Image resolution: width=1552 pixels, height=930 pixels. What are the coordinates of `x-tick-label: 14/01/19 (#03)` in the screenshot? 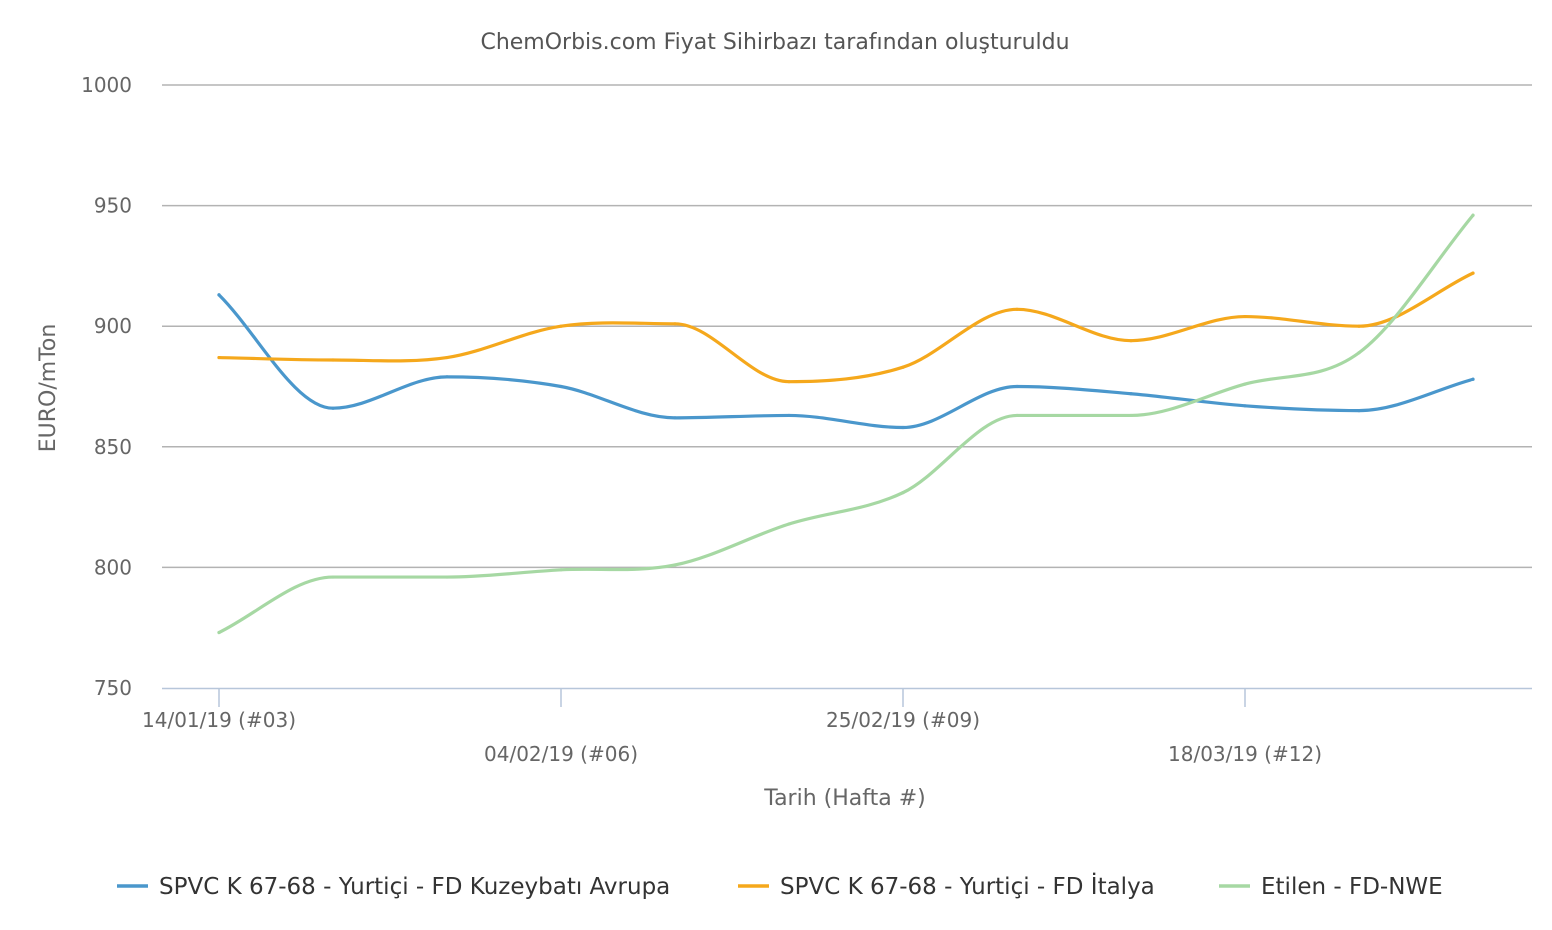 It's located at (219, 720).